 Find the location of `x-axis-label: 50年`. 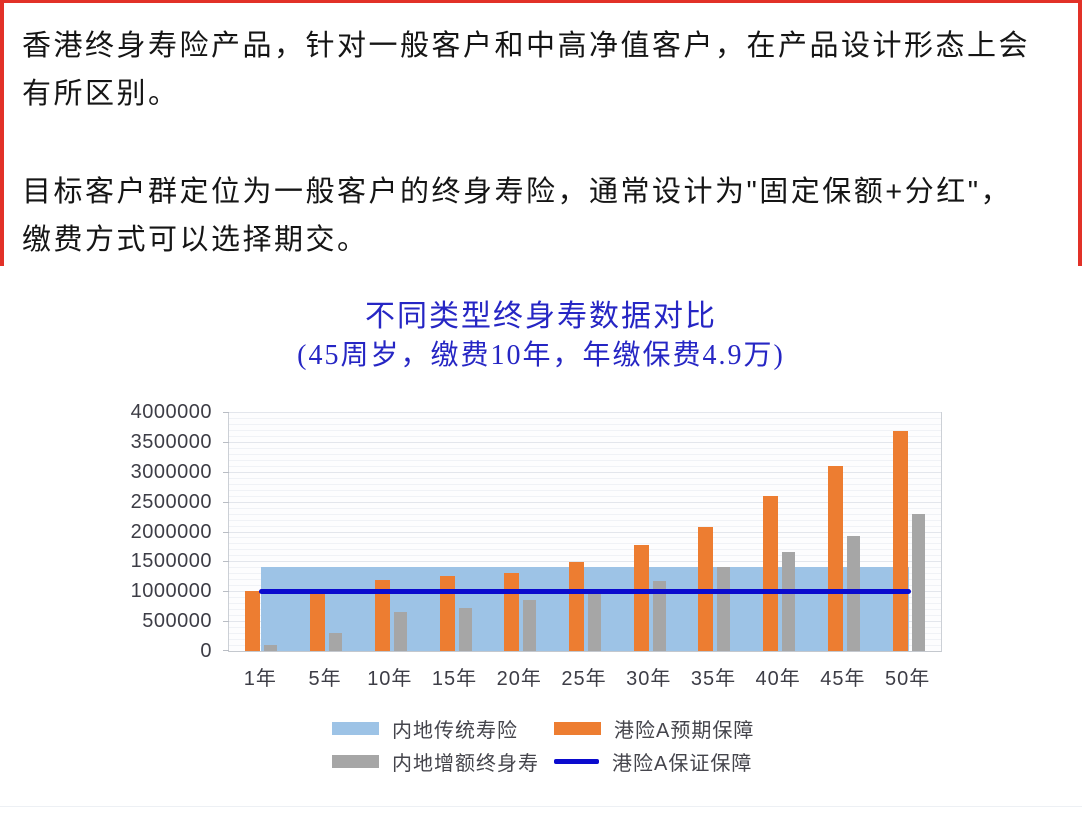

x-axis-label: 50年 is located at coordinates (908, 679).